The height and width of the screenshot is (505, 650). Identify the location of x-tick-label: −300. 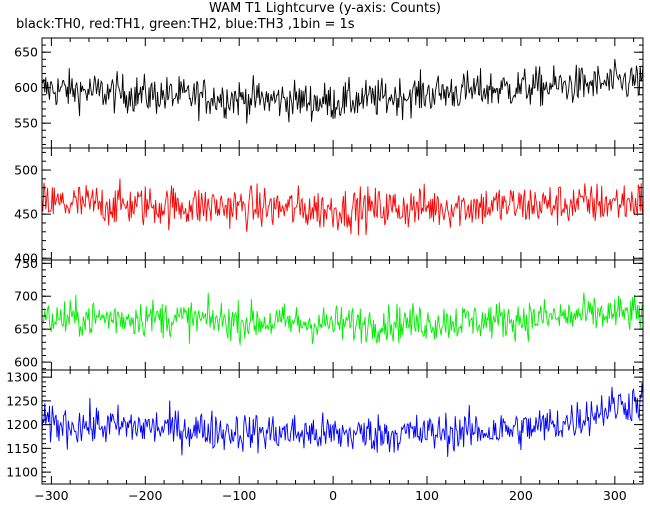
(51, 495).